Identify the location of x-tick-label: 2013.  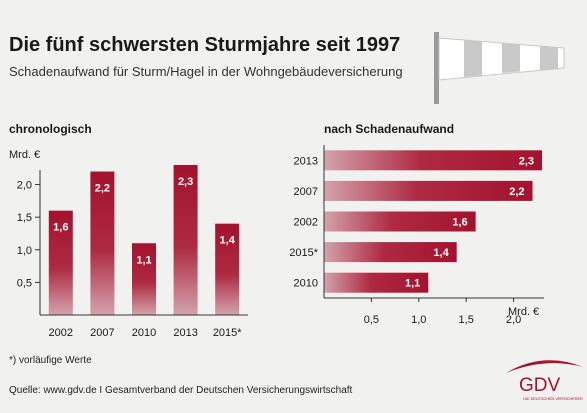
(185, 333).